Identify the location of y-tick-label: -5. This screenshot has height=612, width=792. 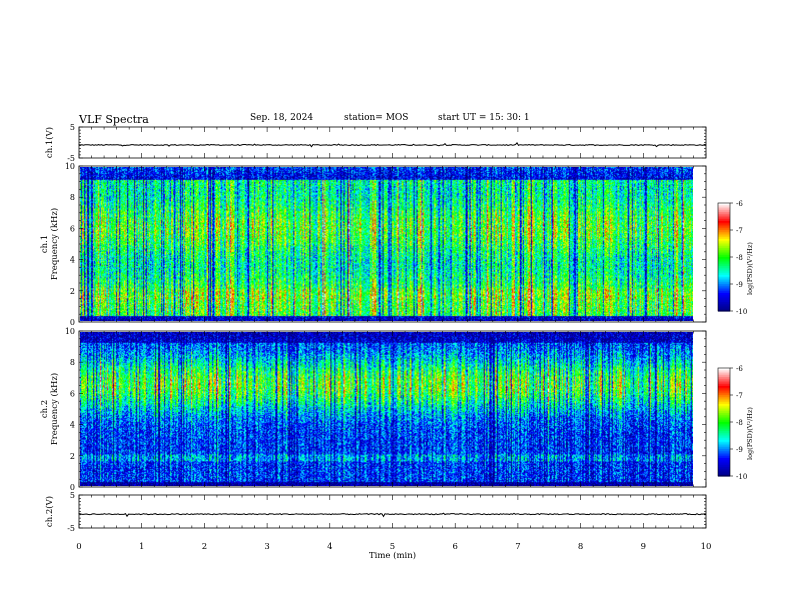
(71, 158).